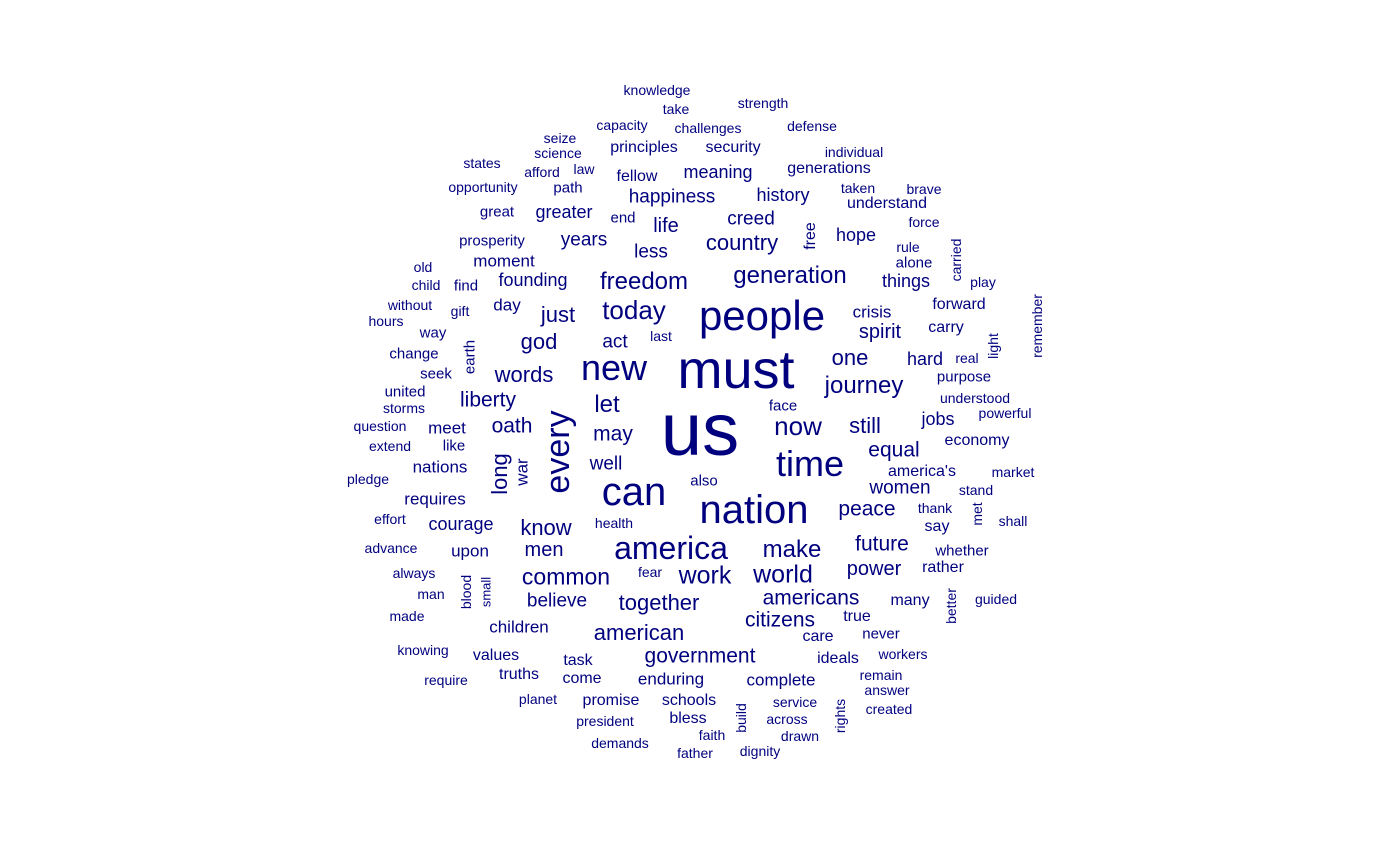 The image size is (1400, 866). I want to click on cloud-word: understood, so click(975, 398).